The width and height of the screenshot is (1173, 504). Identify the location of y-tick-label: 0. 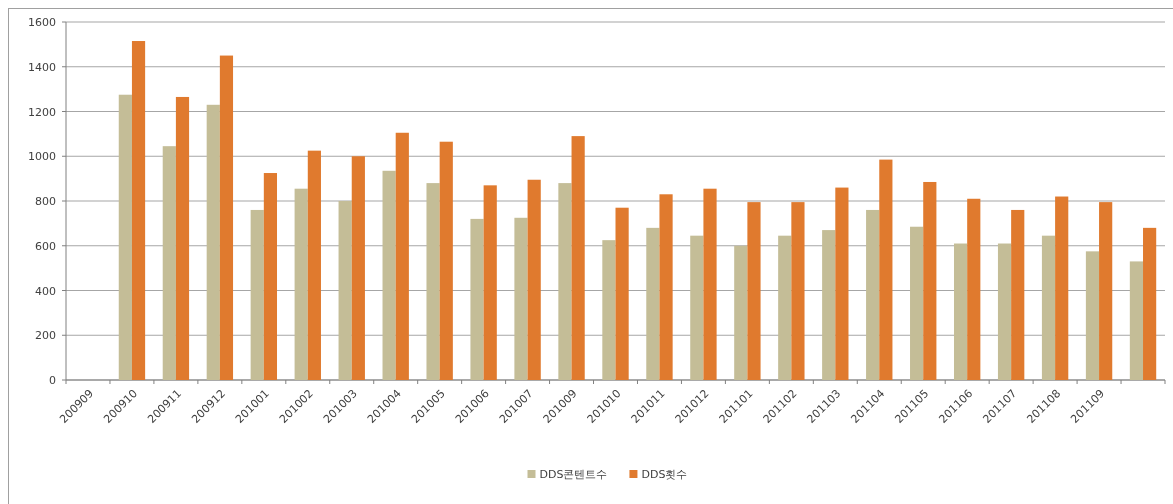
(52, 380).